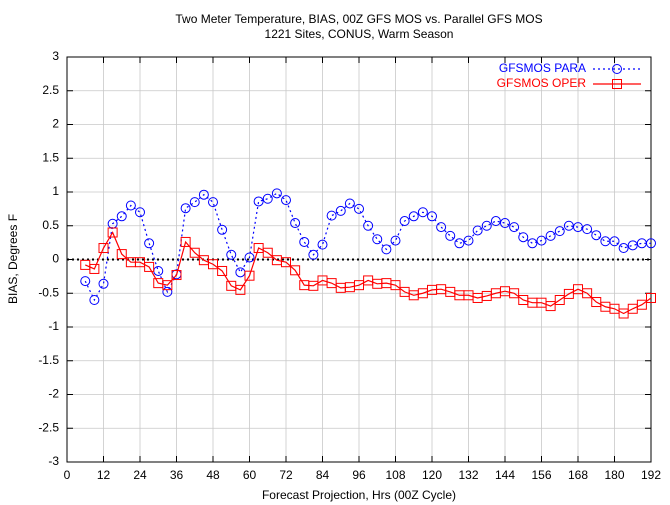 The width and height of the screenshot is (670, 505). What do you see at coordinates (359, 34) in the screenshot?
I see `chart-subtitle: 1221 Sites, CONUS, Warm Season` at bounding box center [359, 34].